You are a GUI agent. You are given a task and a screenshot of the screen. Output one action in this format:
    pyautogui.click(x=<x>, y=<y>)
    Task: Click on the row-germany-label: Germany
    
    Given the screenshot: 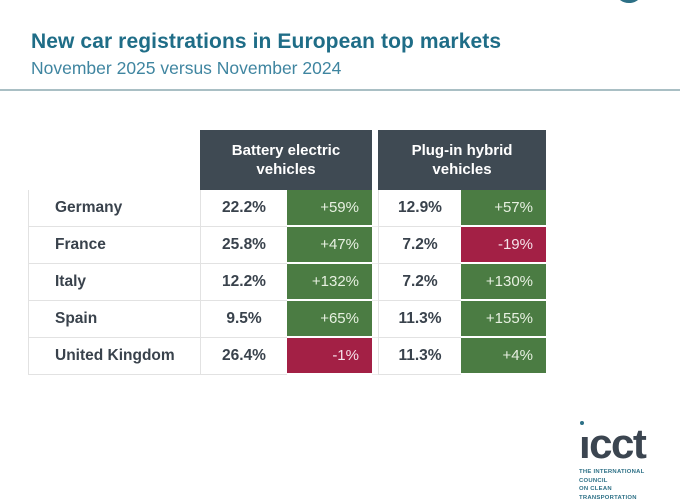 What is the action you would take?
    pyautogui.click(x=114, y=208)
    